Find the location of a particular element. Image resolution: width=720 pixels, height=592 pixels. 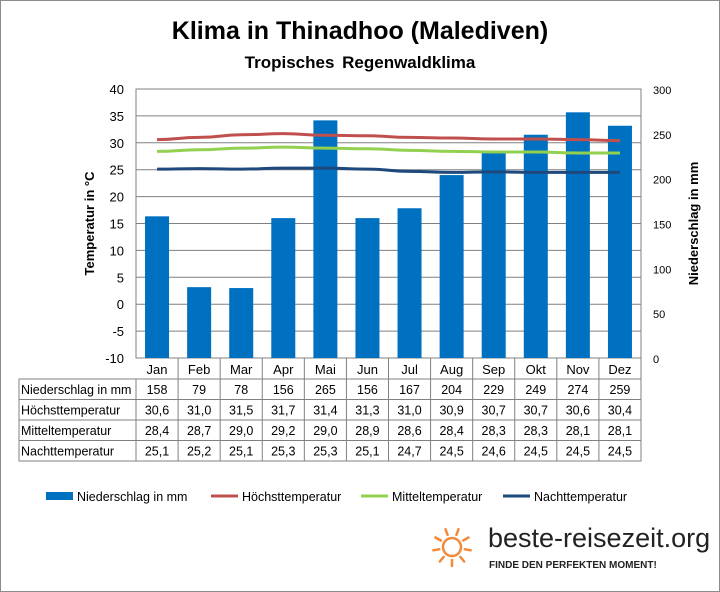

bar-jun is located at coordinates (367, 288).